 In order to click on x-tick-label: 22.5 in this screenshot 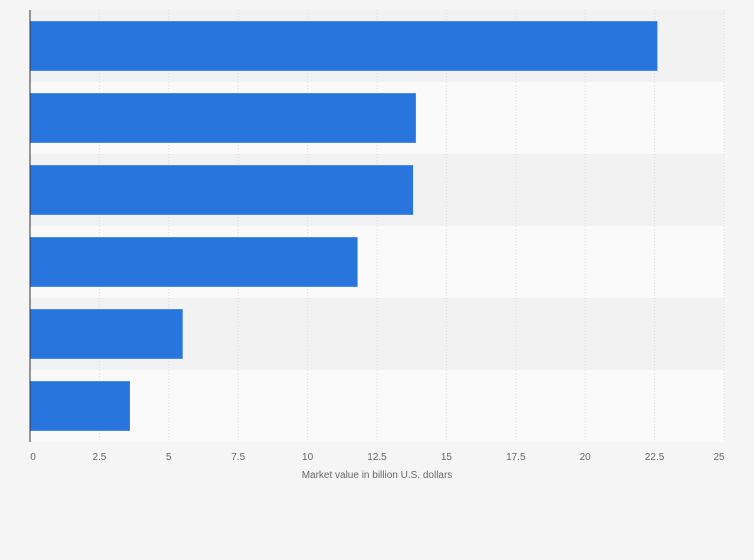, I will do `click(655, 457)`.